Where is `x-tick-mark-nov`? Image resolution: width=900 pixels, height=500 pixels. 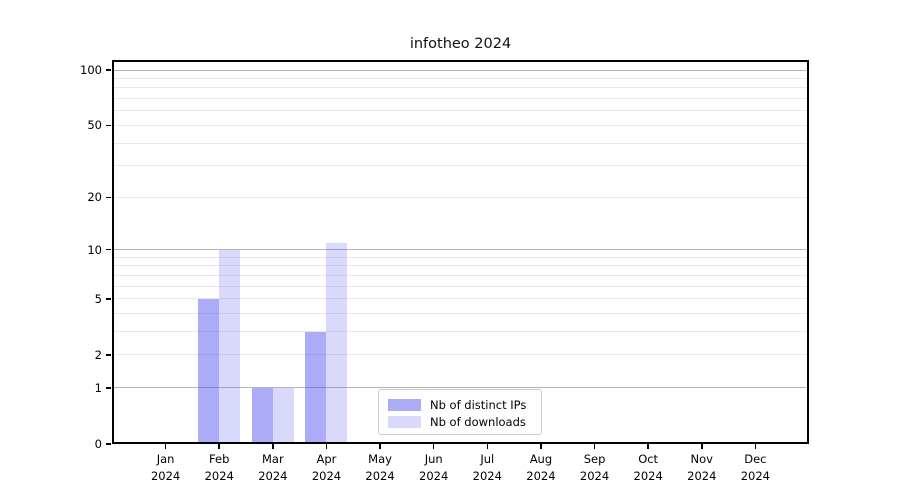
x-tick-mark-nov is located at coordinates (702, 446).